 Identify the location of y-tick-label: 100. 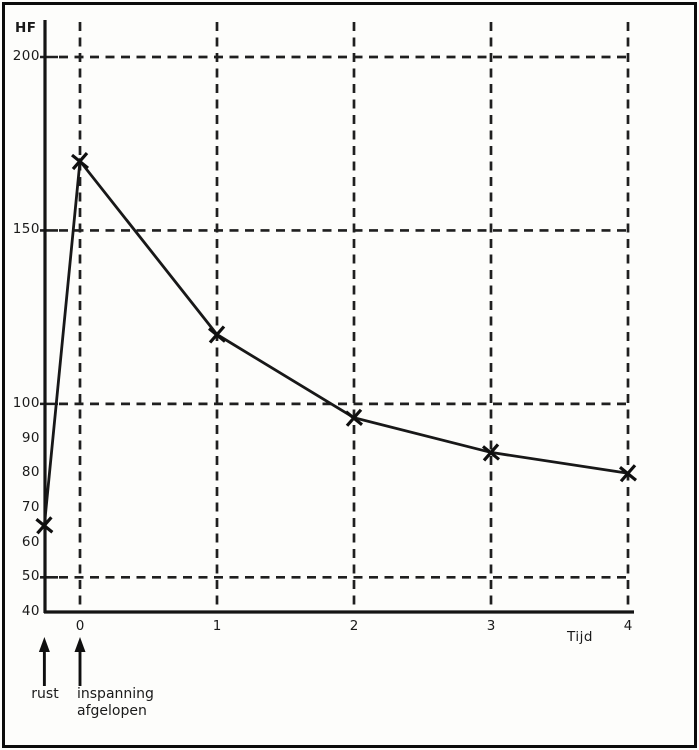
(26, 402).